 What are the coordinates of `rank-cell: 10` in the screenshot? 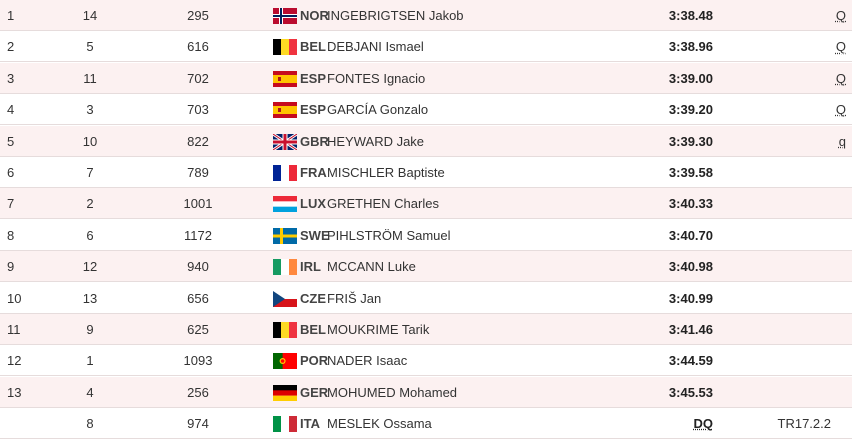 It's located at (14, 298).